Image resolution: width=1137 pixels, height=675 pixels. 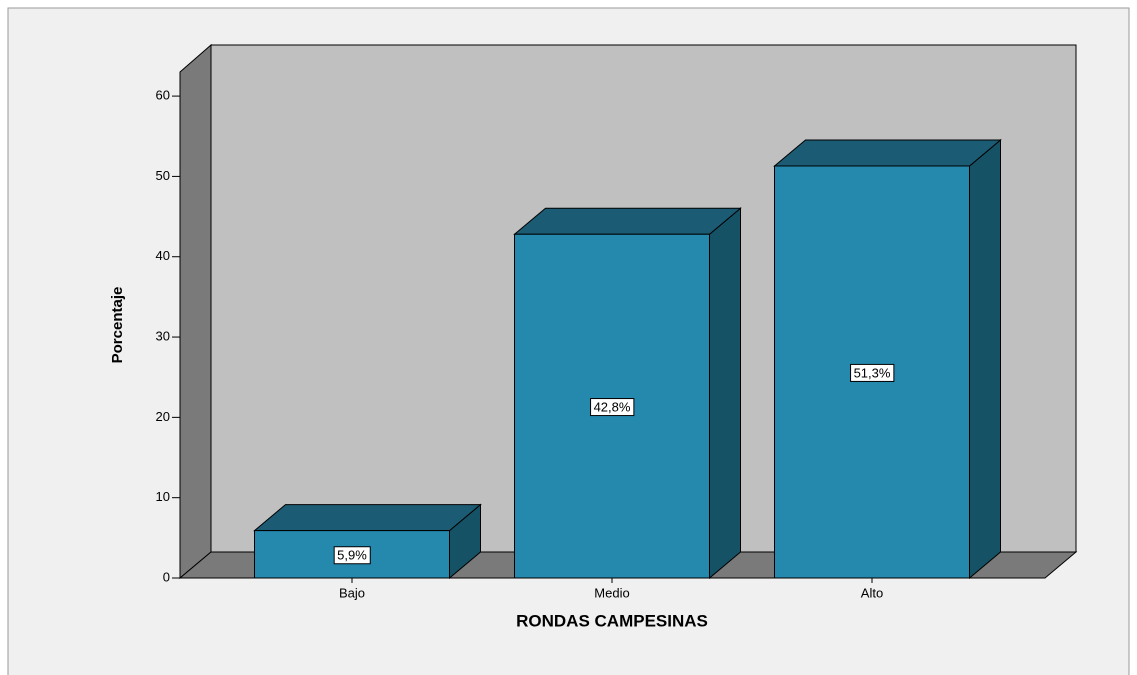 I want to click on value-label: 51,3%, so click(x=872, y=372).